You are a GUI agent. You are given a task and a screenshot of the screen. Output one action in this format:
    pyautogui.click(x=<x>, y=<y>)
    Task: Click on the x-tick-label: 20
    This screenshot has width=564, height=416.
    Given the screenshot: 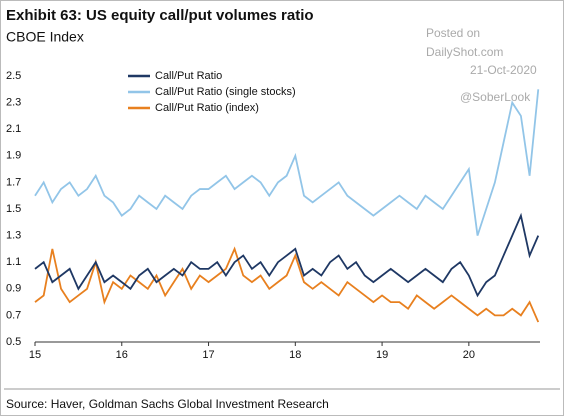 What is the action you would take?
    pyautogui.click(x=469, y=355)
    